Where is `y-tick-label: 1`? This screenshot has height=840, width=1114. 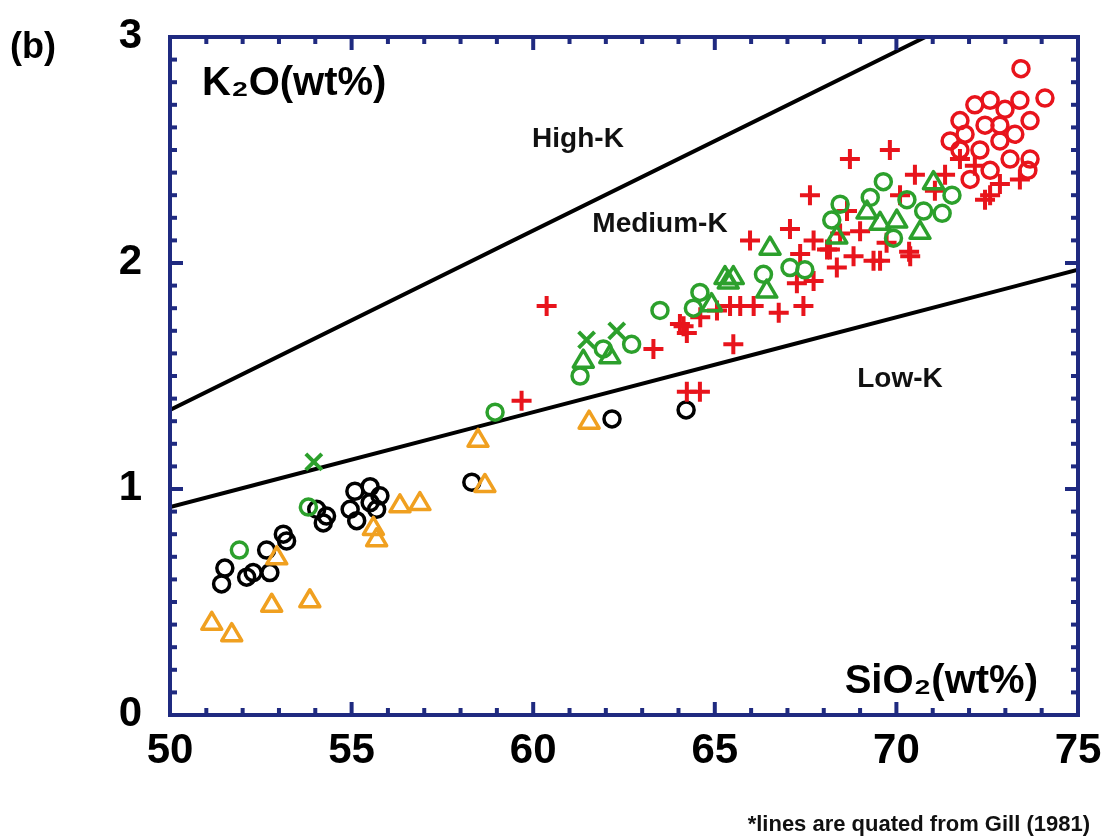 y-tick-label: 1 is located at coordinates (130, 486).